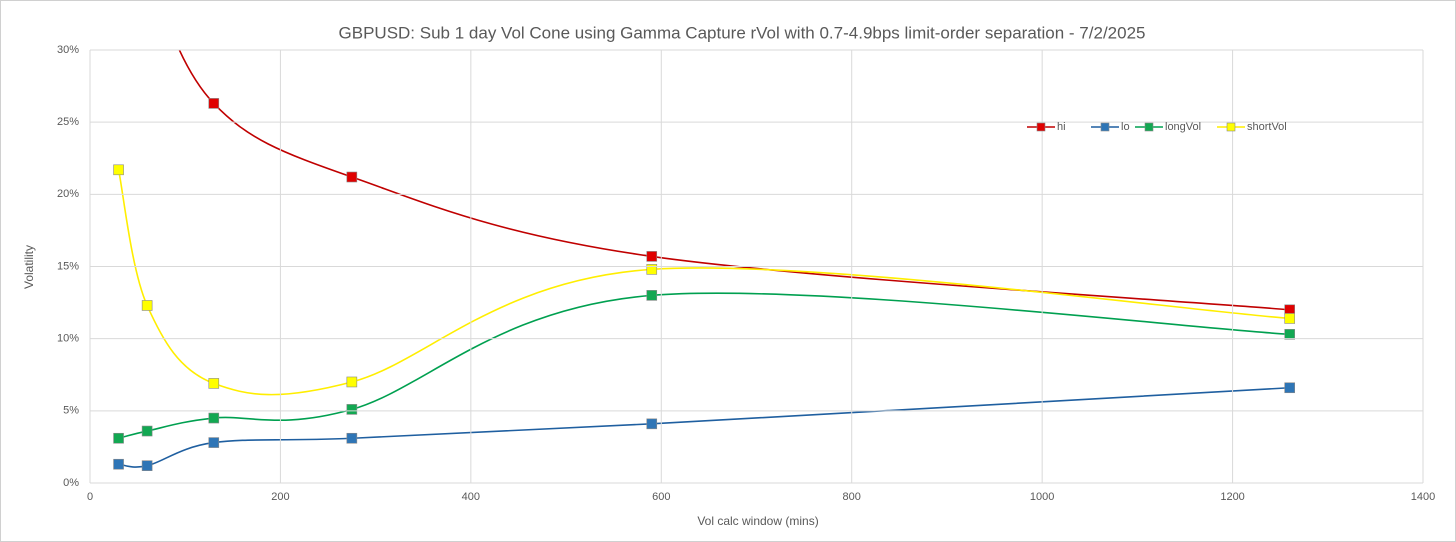 Image resolution: width=1456 pixels, height=542 pixels. What do you see at coordinates (68, 122) in the screenshot?
I see `y-tick-label: 25%` at bounding box center [68, 122].